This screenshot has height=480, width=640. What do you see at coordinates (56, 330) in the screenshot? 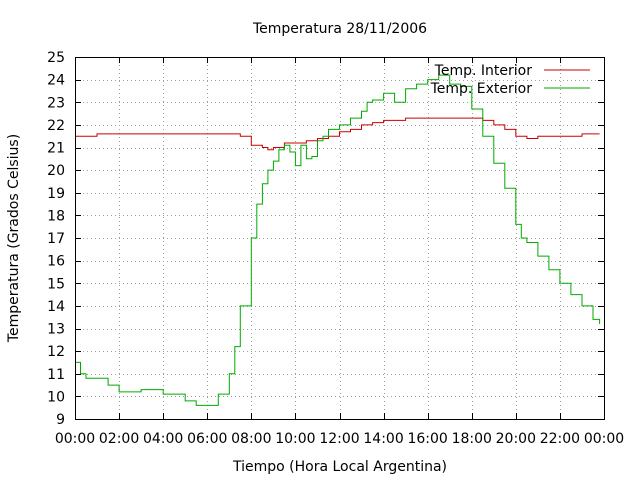
I see `y-tick-label: 13` at bounding box center [56, 330].